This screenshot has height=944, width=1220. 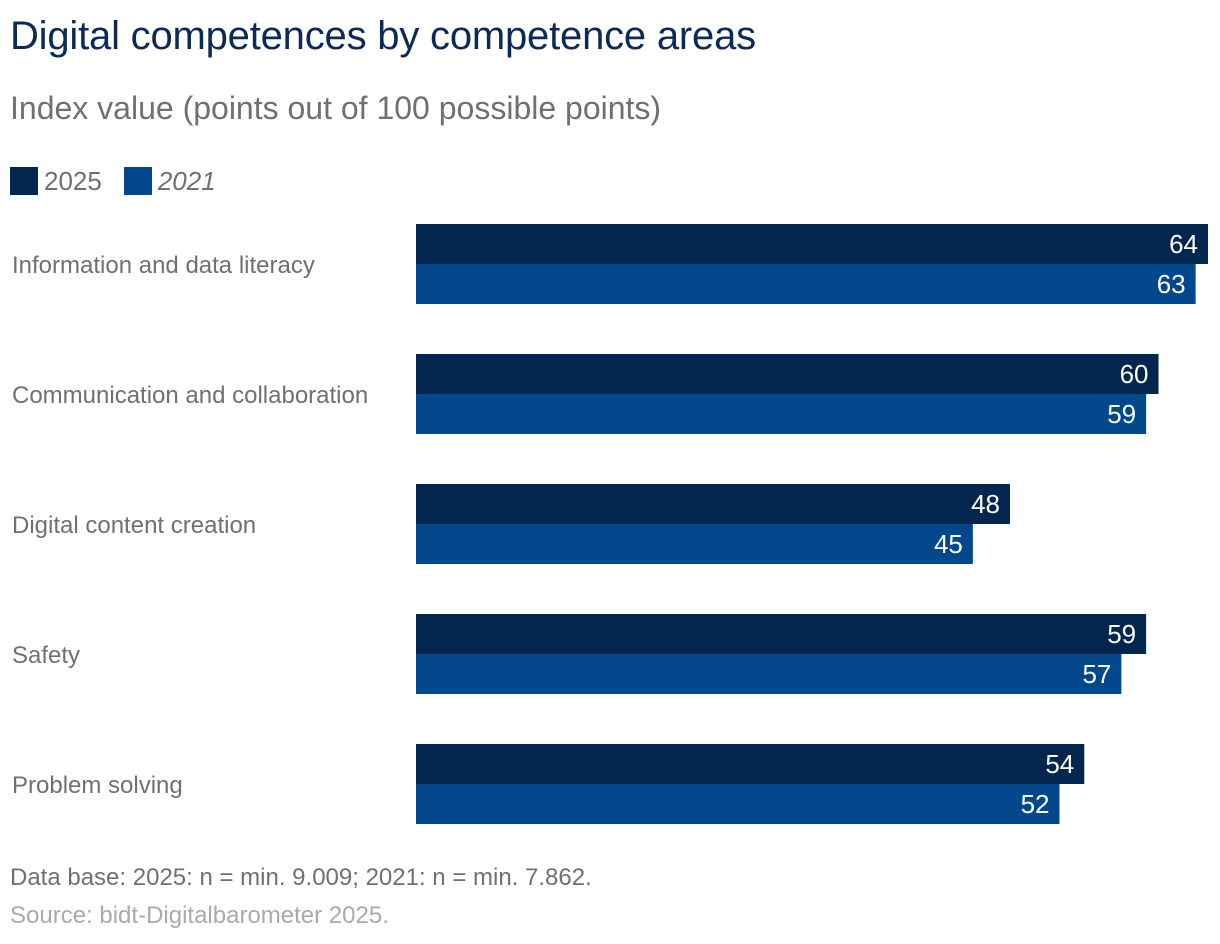 I want to click on category-label: Communication and collaboration, so click(x=190, y=395).